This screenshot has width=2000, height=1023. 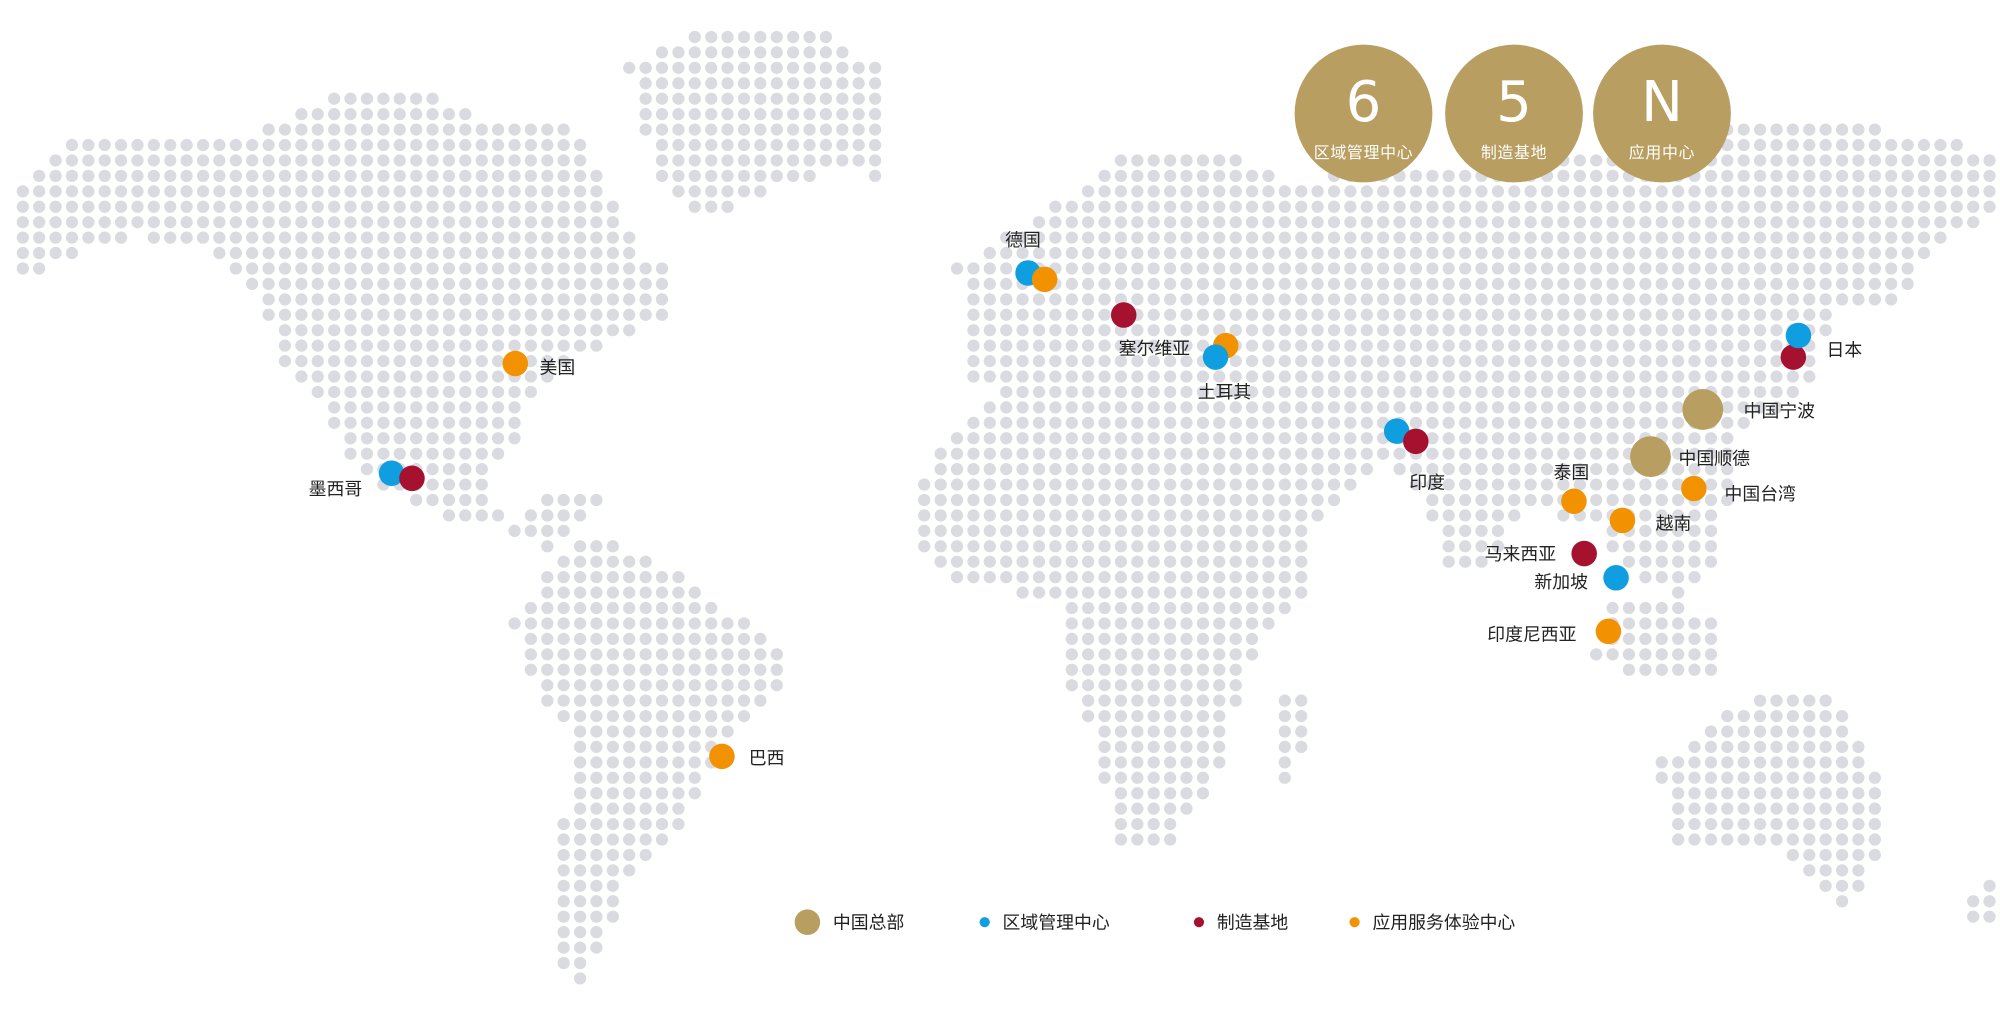 I want to click on application-swatch-icon, so click(x=1354, y=922).